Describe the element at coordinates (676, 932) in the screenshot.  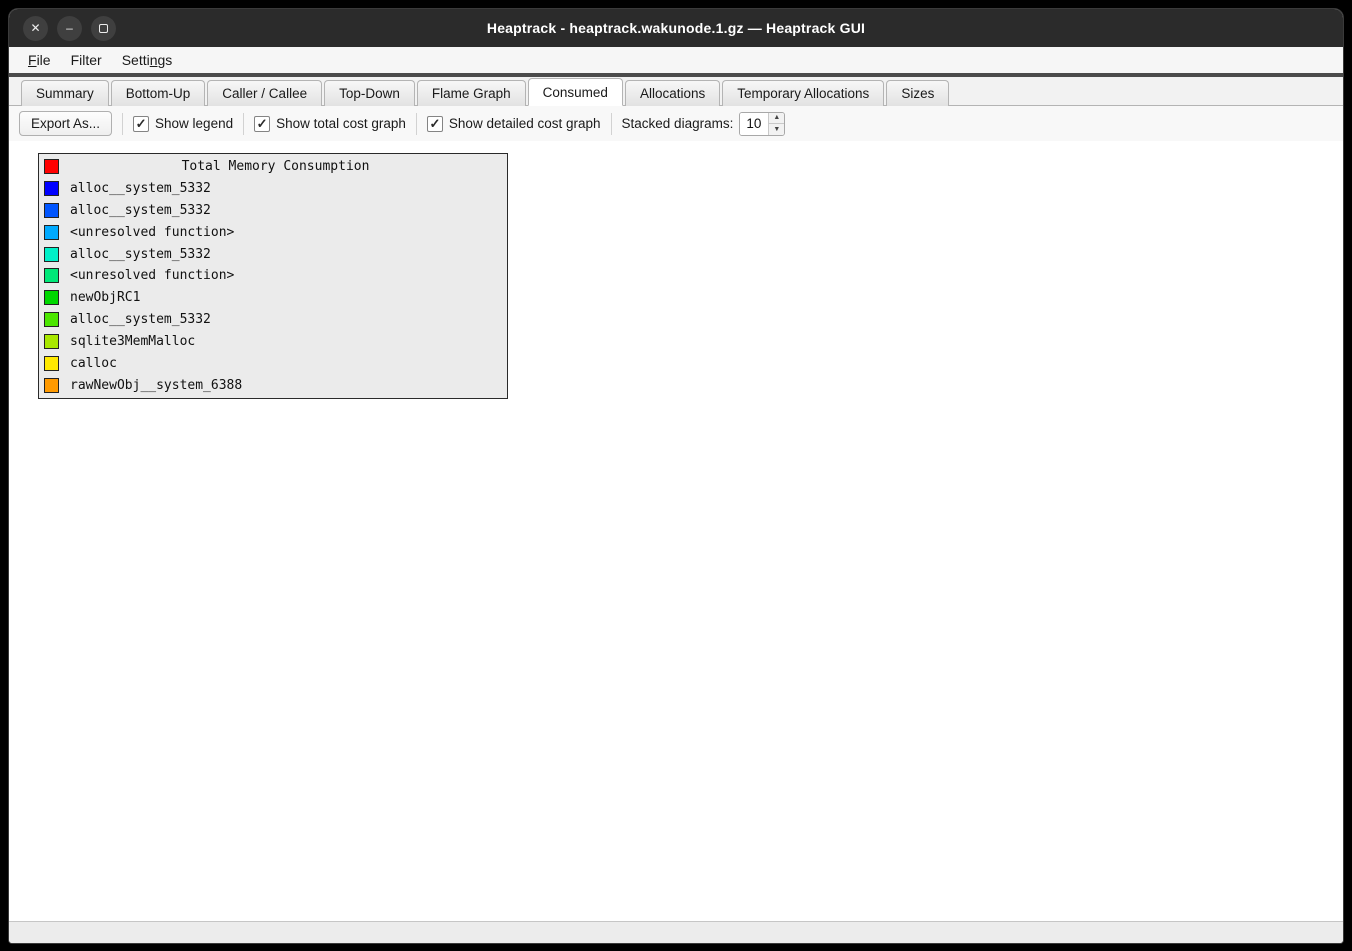
I see `status-bar` at that location.